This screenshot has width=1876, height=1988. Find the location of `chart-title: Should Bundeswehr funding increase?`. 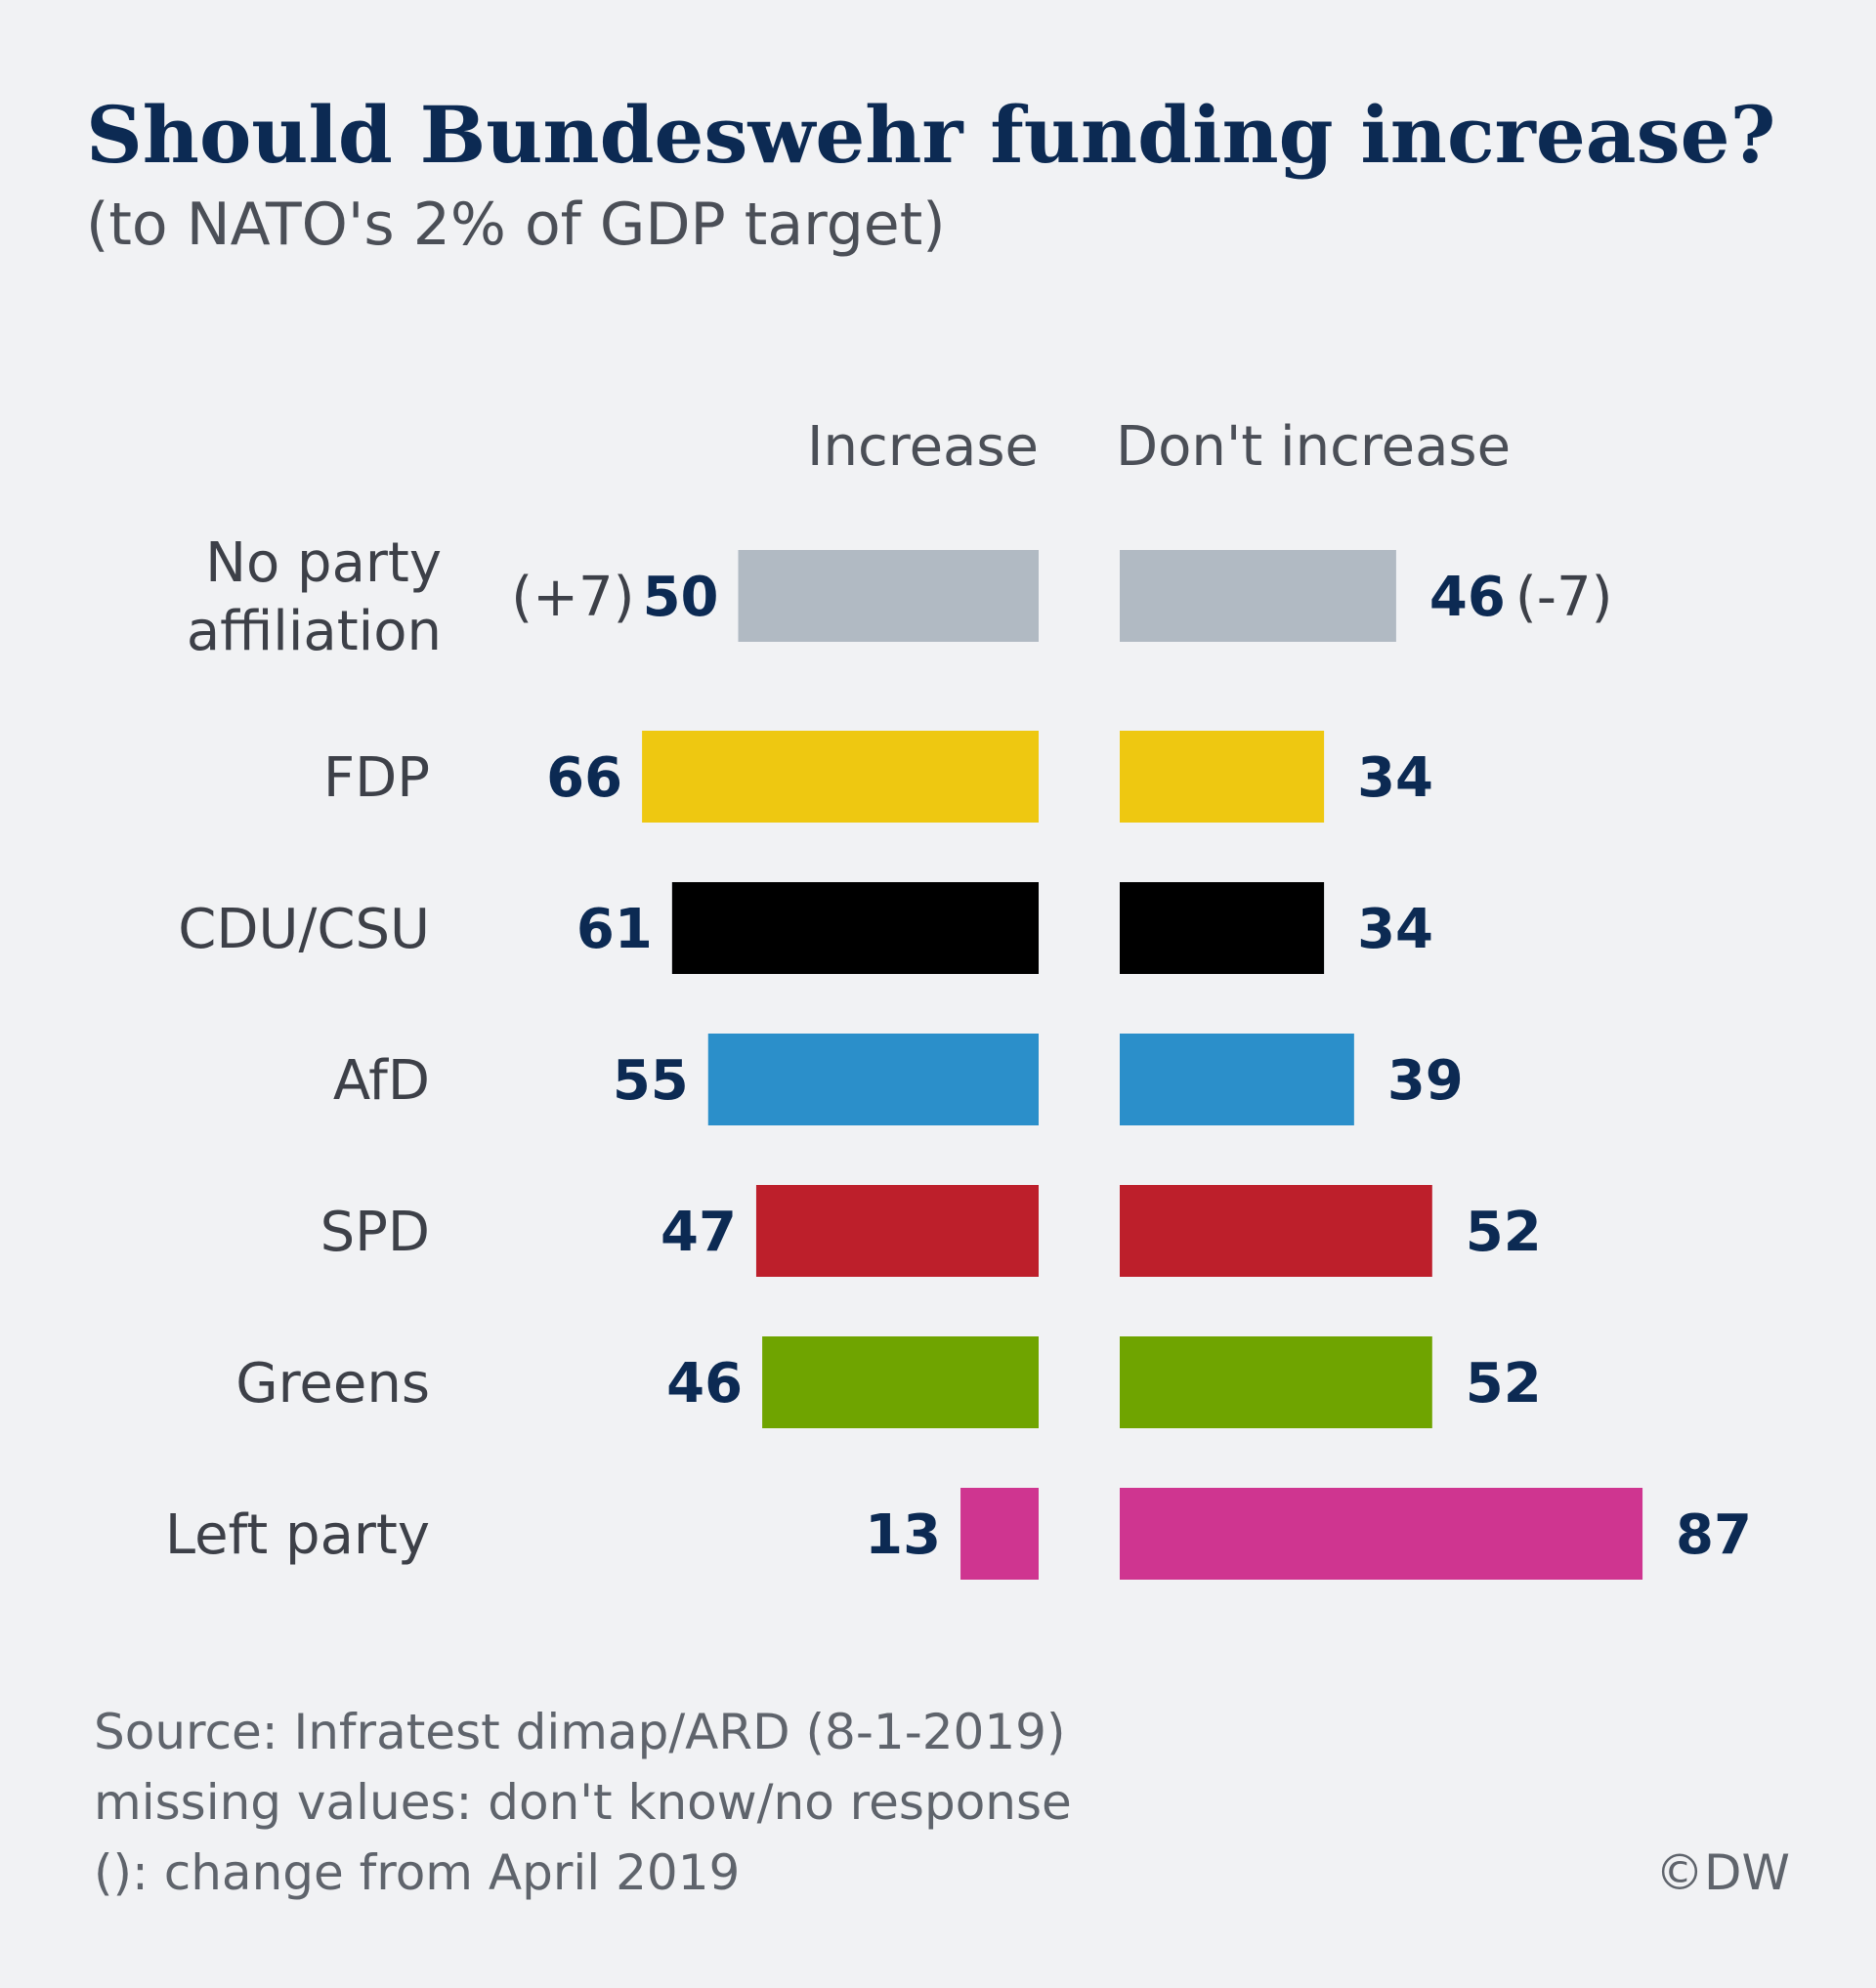

chart-title: Should Bundeswehr funding increase? is located at coordinates (931, 135).